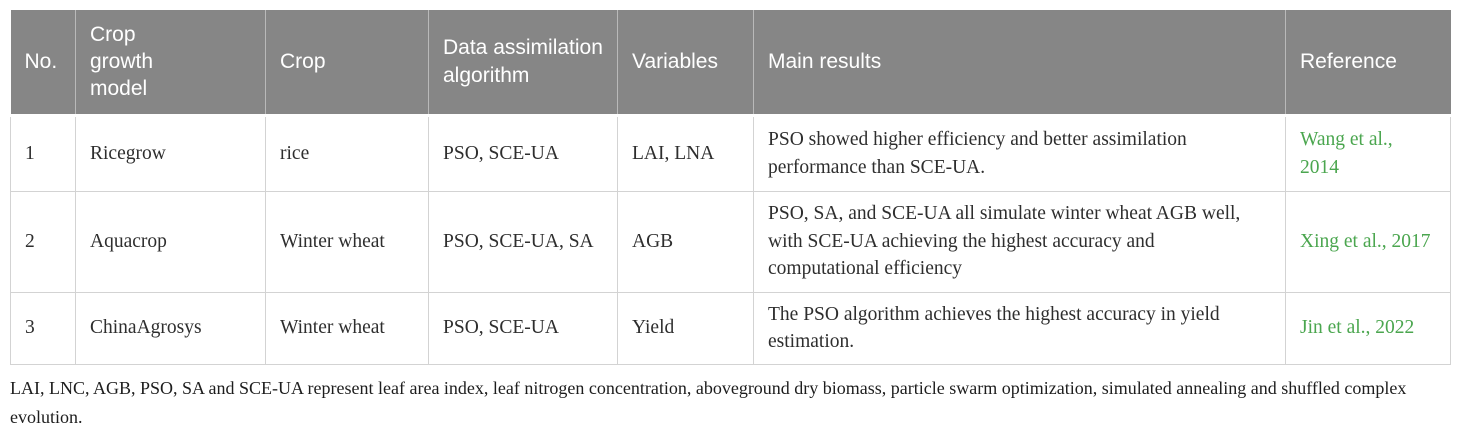  What do you see at coordinates (43, 241) in the screenshot?
I see `cell-no: 2` at bounding box center [43, 241].